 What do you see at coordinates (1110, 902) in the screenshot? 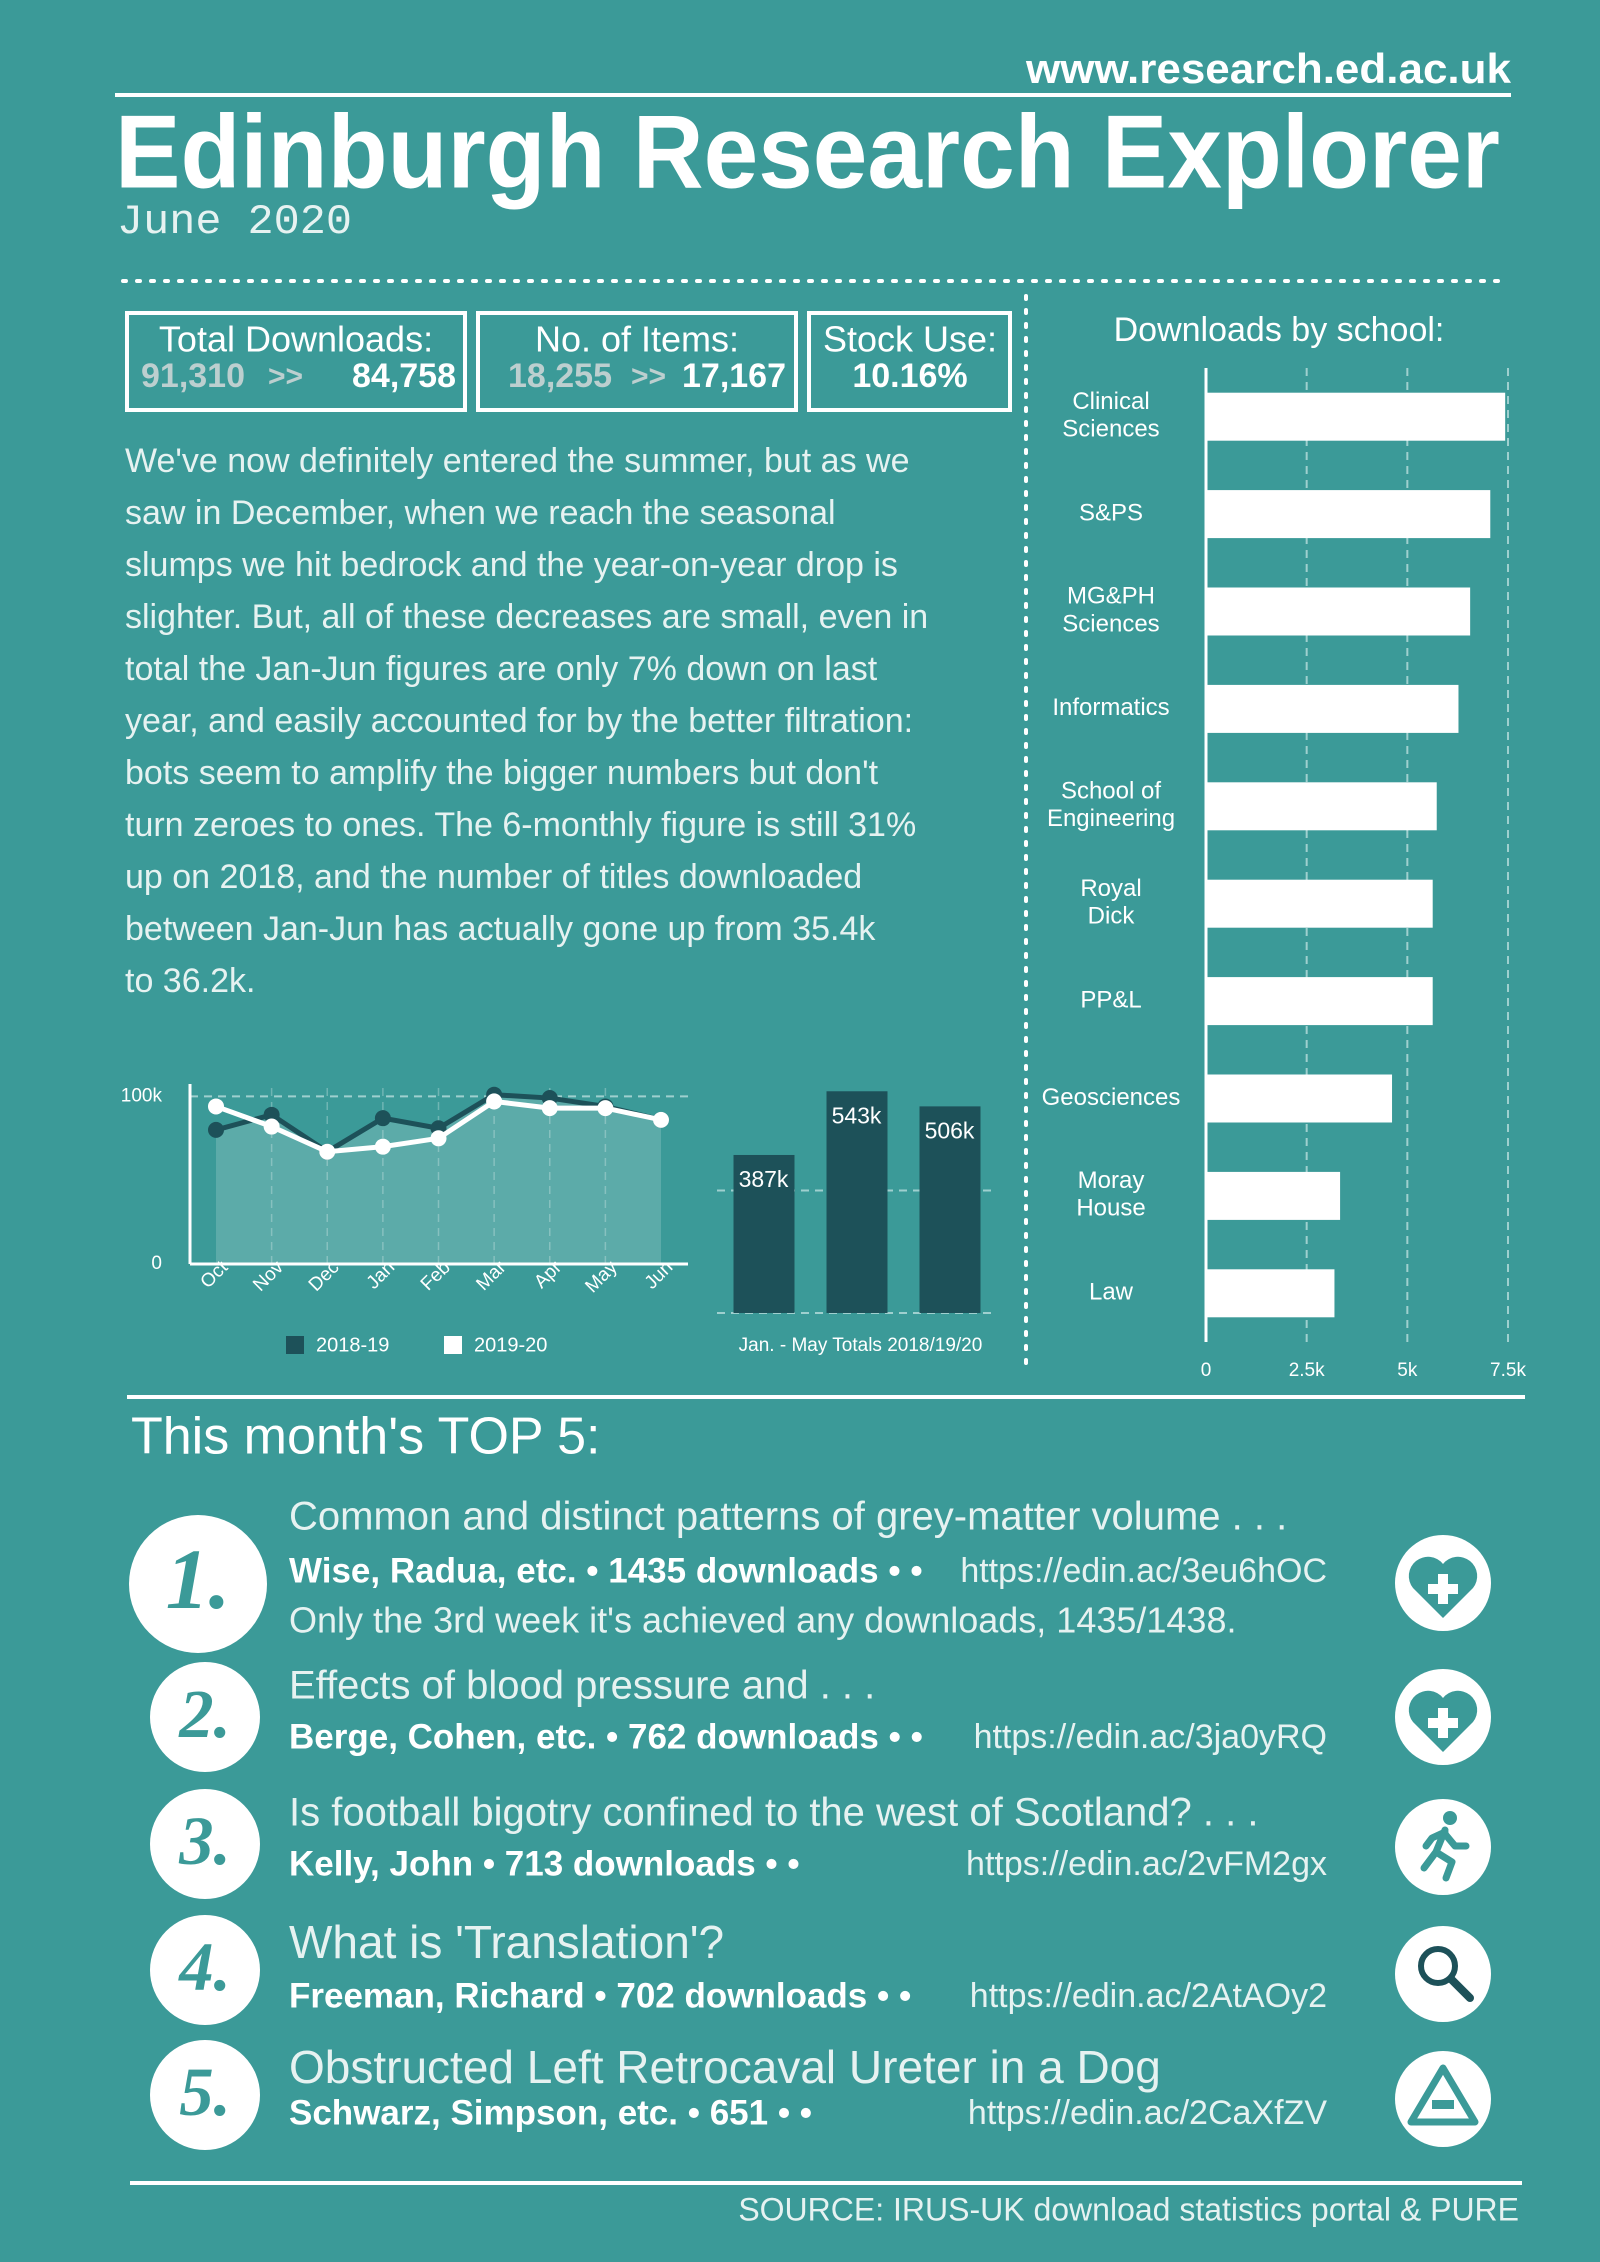
I see `y-tick-label: Royal Dick` at bounding box center [1110, 902].